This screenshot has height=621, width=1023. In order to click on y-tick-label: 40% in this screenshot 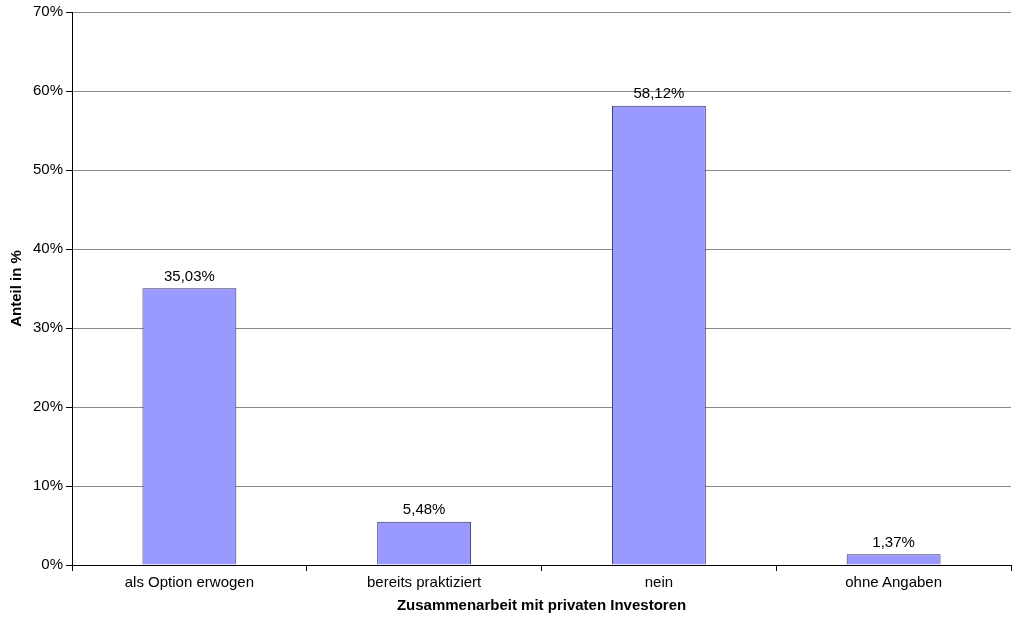, I will do `click(48, 248)`.